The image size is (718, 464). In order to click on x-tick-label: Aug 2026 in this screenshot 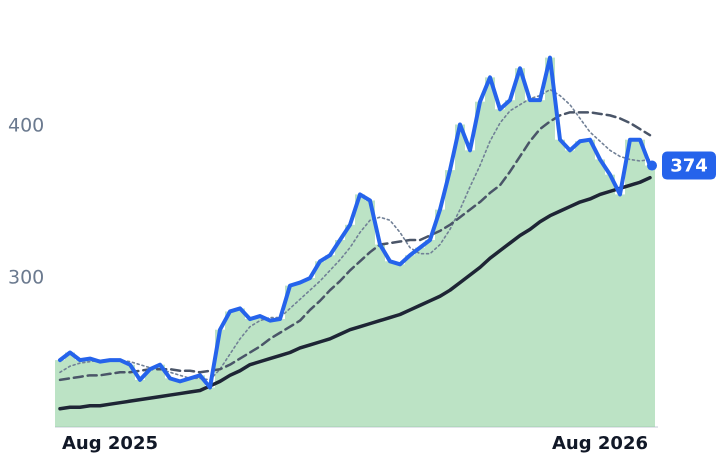, I will do `click(600, 443)`.